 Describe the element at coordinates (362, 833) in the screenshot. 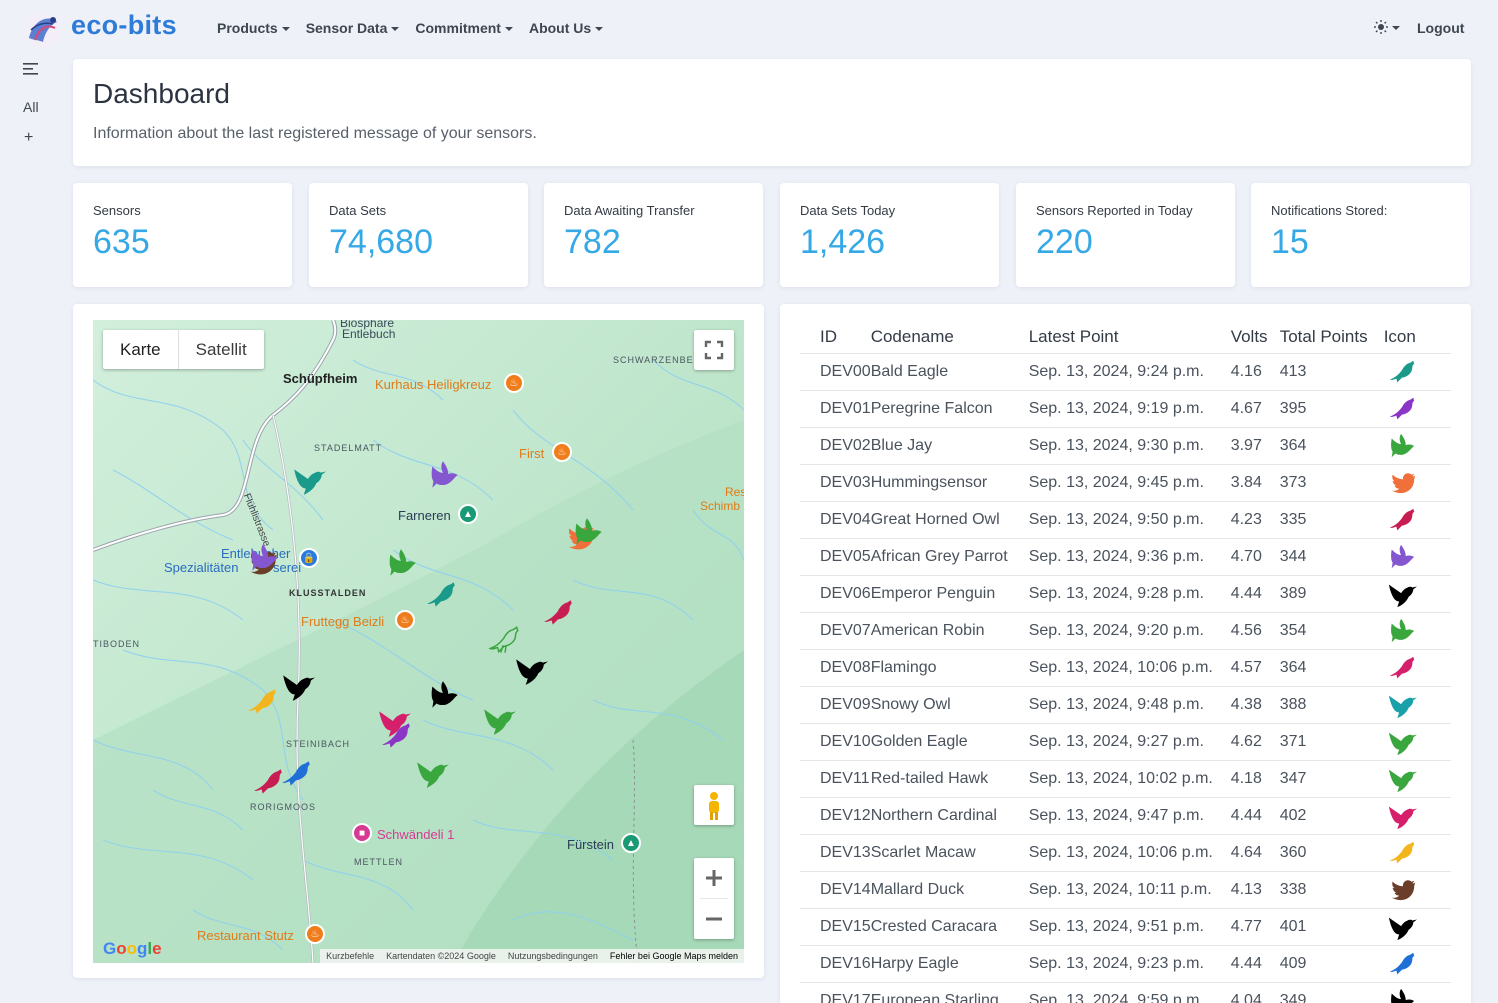

I see `hotel-pin-icon: ■` at that location.